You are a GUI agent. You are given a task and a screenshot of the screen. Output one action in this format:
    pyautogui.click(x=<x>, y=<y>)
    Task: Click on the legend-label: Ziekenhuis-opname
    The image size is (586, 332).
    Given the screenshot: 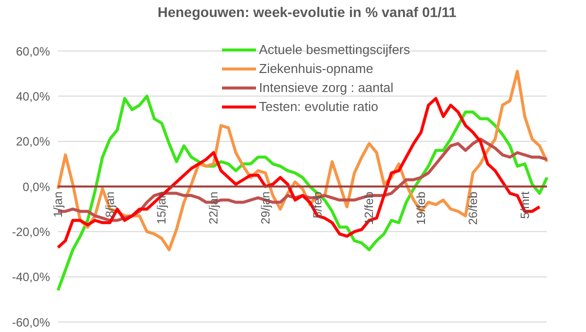 What is the action you would take?
    pyautogui.click(x=316, y=68)
    